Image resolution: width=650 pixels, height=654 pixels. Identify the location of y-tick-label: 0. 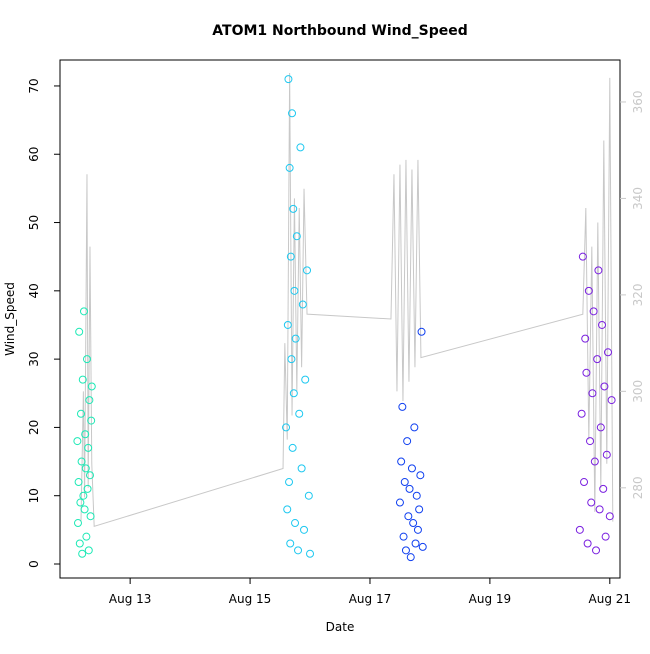
(34, 564).